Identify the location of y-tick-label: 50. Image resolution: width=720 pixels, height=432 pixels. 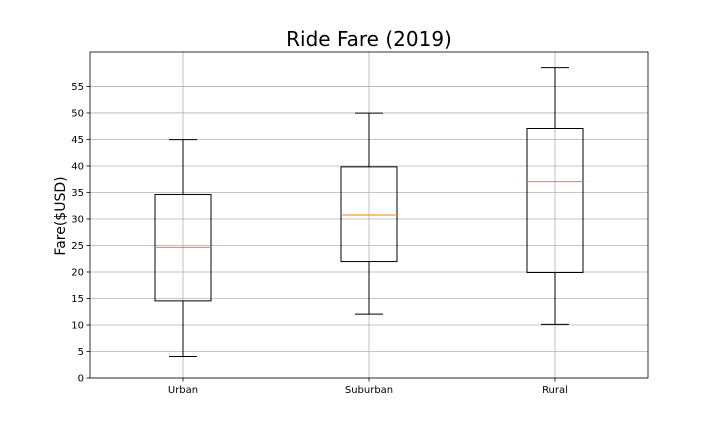
(77, 113).